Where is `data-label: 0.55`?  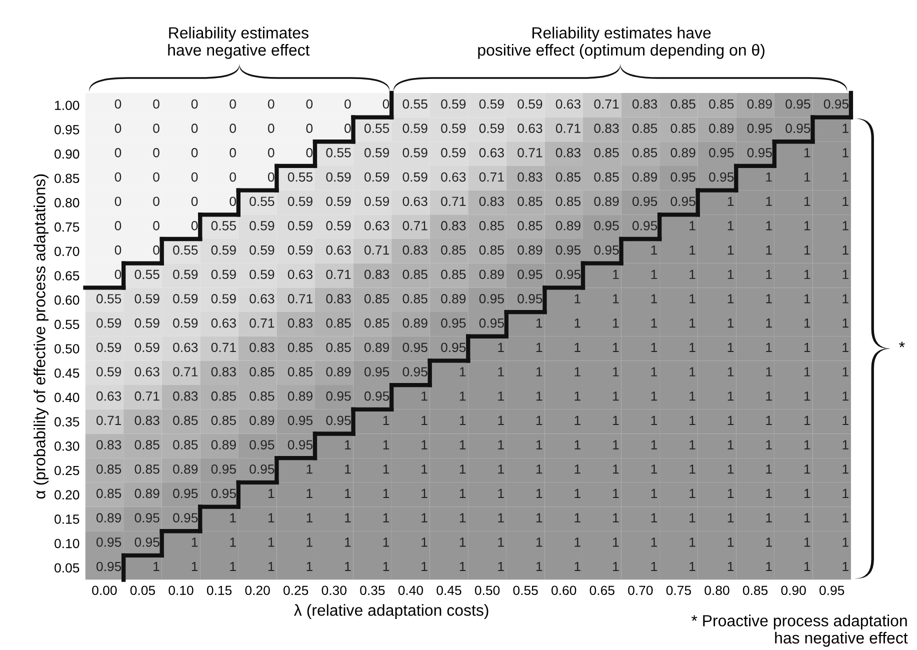 data-label: 0.55 is located at coordinates (262, 201).